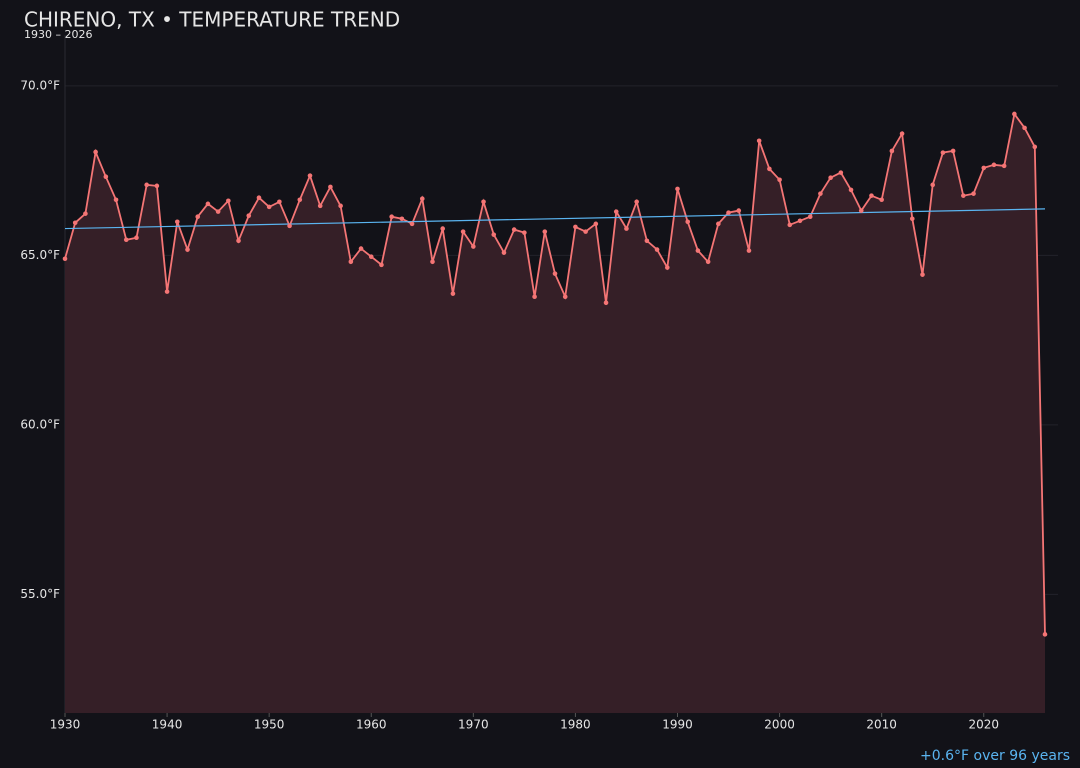 The width and height of the screenshot is (1080, 768). What do you see at coordinates (212, 20) in the screenshot?
I see `chart-title: CHIRENO, TX • TEMPERATURE TREND` at bounding box center [212, 20].